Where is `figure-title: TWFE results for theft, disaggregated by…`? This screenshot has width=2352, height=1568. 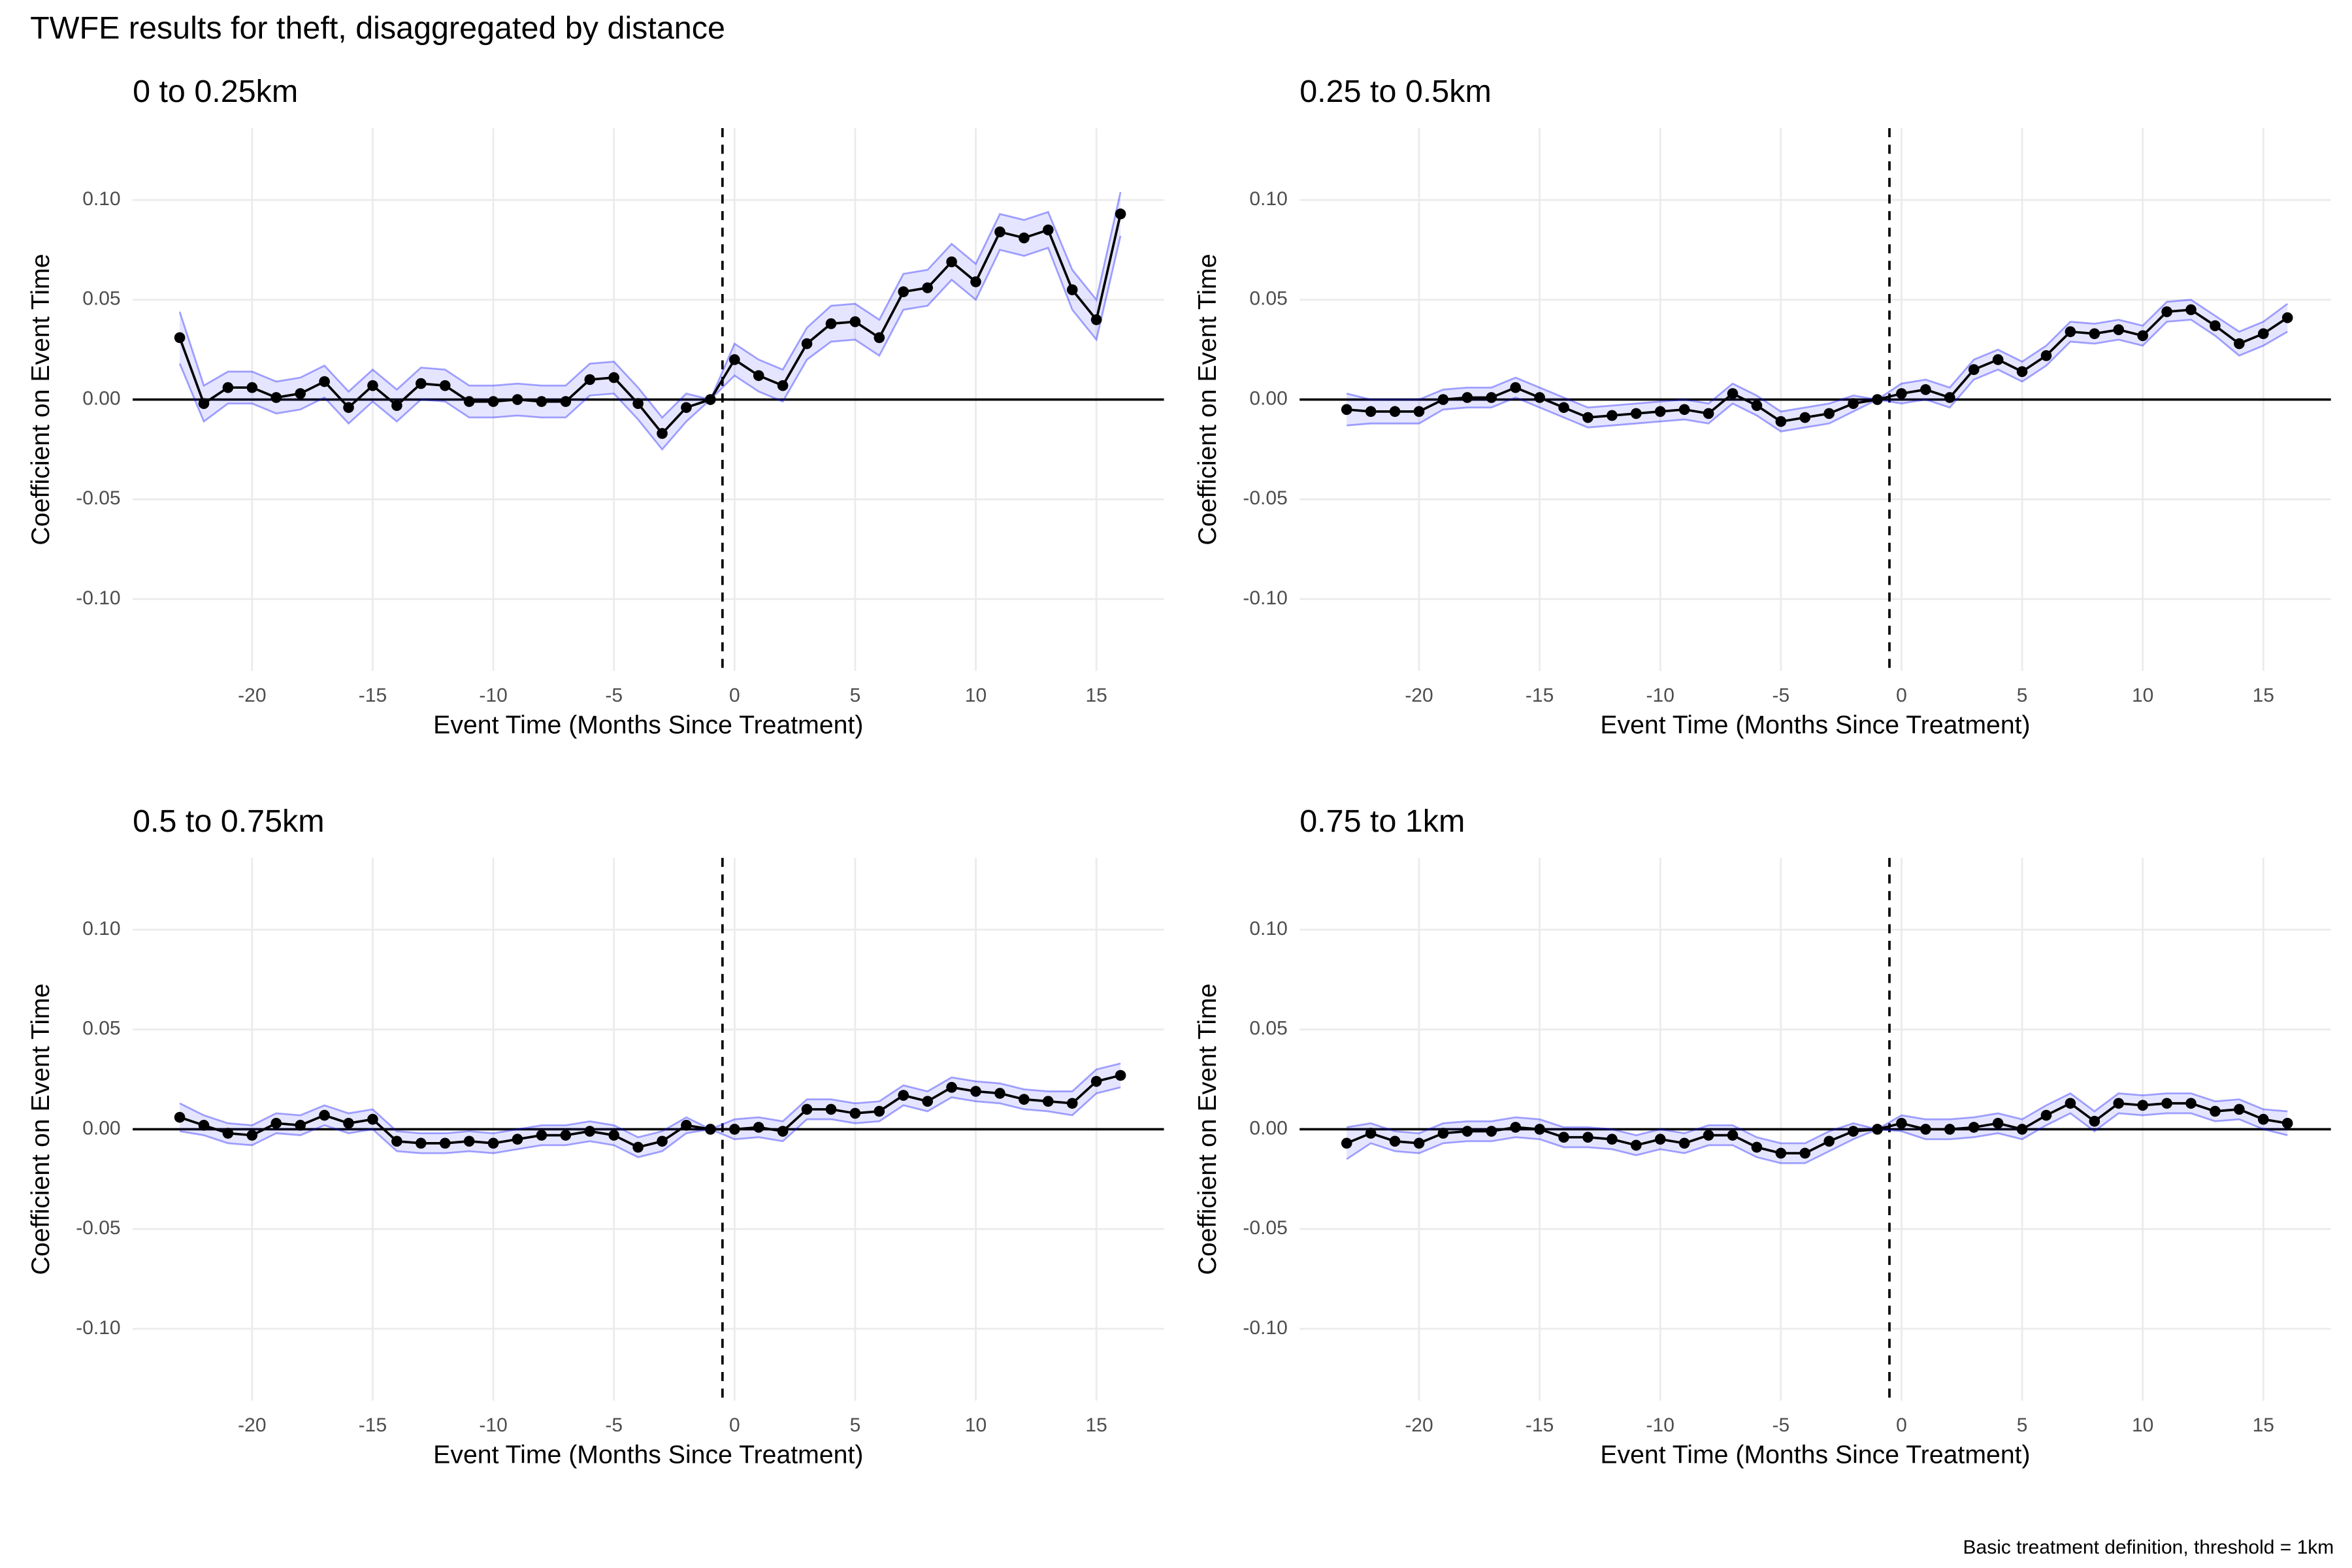
figure-title: TWFE results for theft, disaggregated by… is located at coordinates (377, 28).